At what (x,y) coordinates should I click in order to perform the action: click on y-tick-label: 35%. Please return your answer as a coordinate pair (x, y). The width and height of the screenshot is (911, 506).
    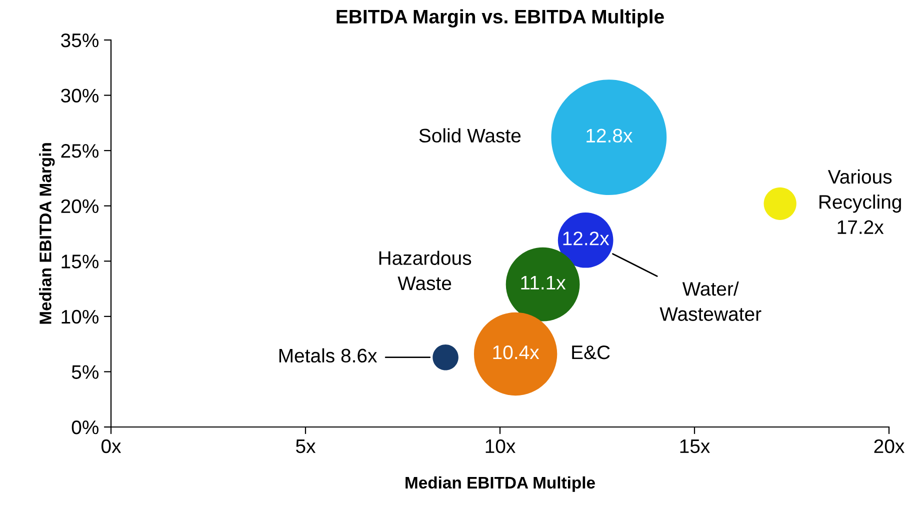
    Looking at the image, I should click on (80, 40).